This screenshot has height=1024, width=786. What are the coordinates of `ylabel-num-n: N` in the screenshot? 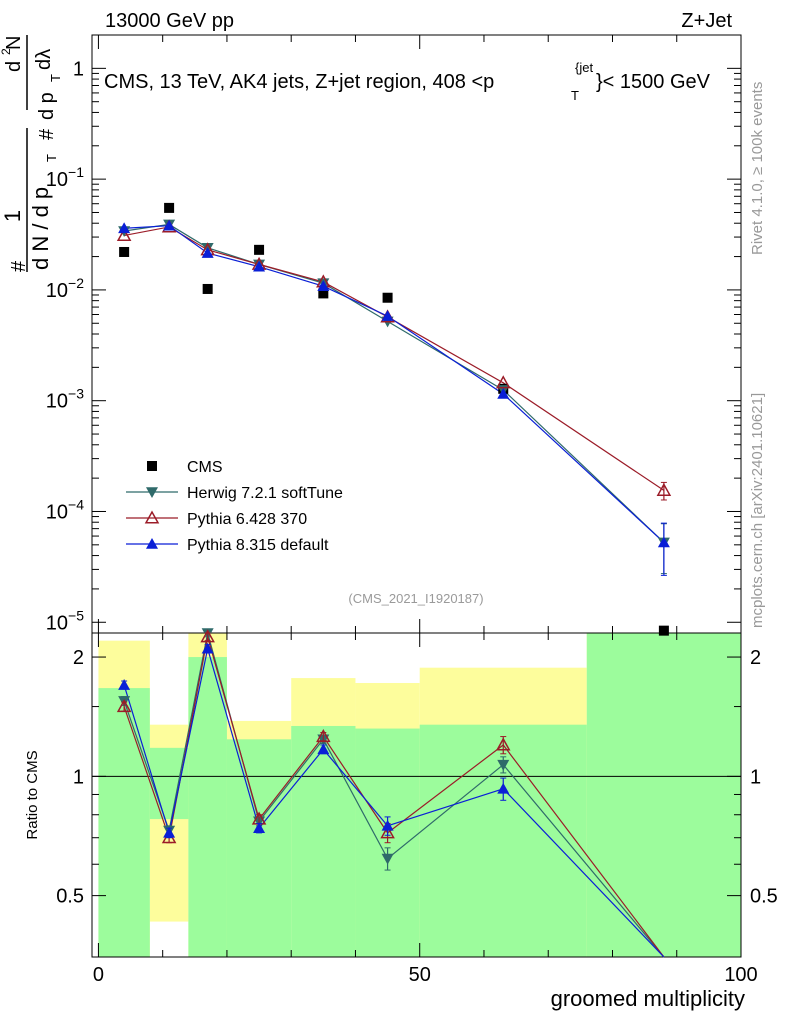 It's located at (14, 43).